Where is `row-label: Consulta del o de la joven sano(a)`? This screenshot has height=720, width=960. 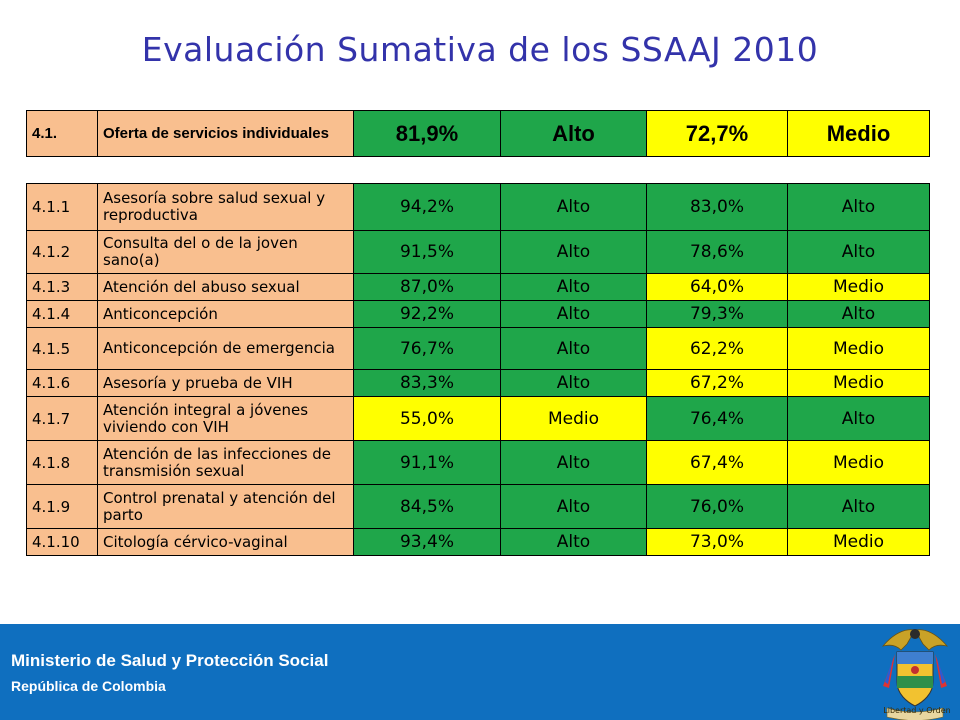 row-label: Consulta del o de la joven sano(a) is located at coordinates (225, 252).